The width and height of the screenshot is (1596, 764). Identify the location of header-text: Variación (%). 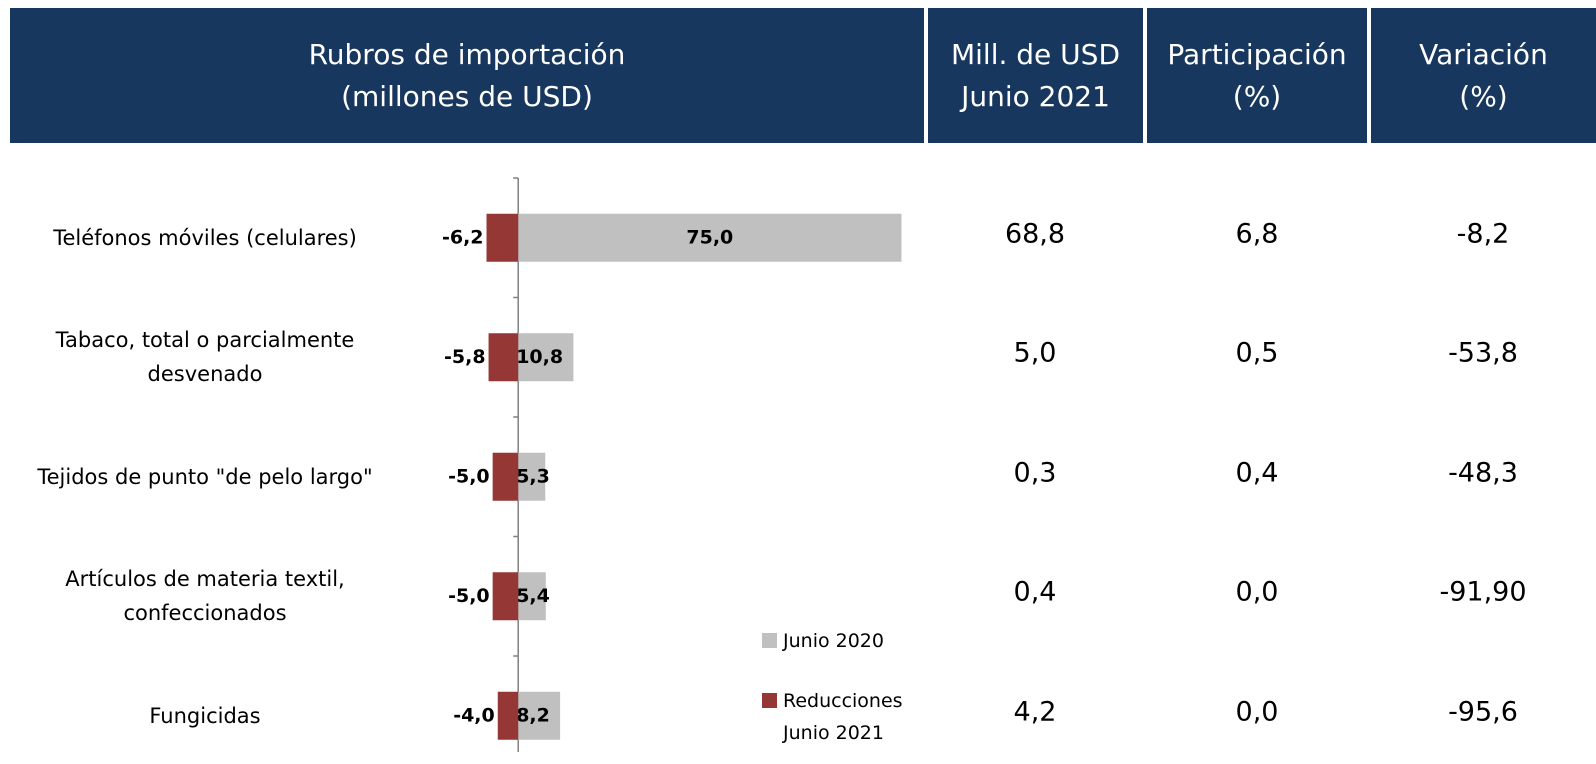
(1483, 76).